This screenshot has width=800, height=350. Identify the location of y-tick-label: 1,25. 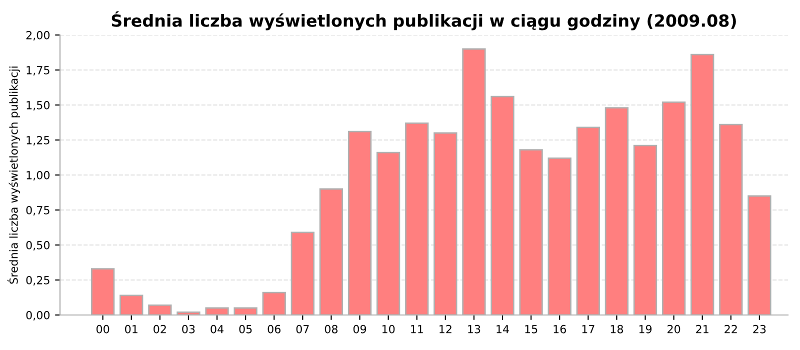
(38, 141).